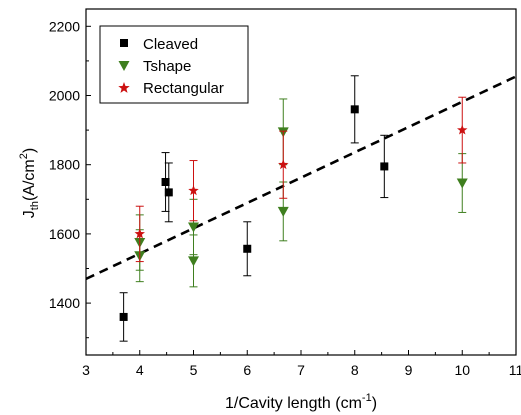 The height and width of the screenshot is (415, 521). I want to click on legend-label-rectangular: Rectangular, so click(183, 88).